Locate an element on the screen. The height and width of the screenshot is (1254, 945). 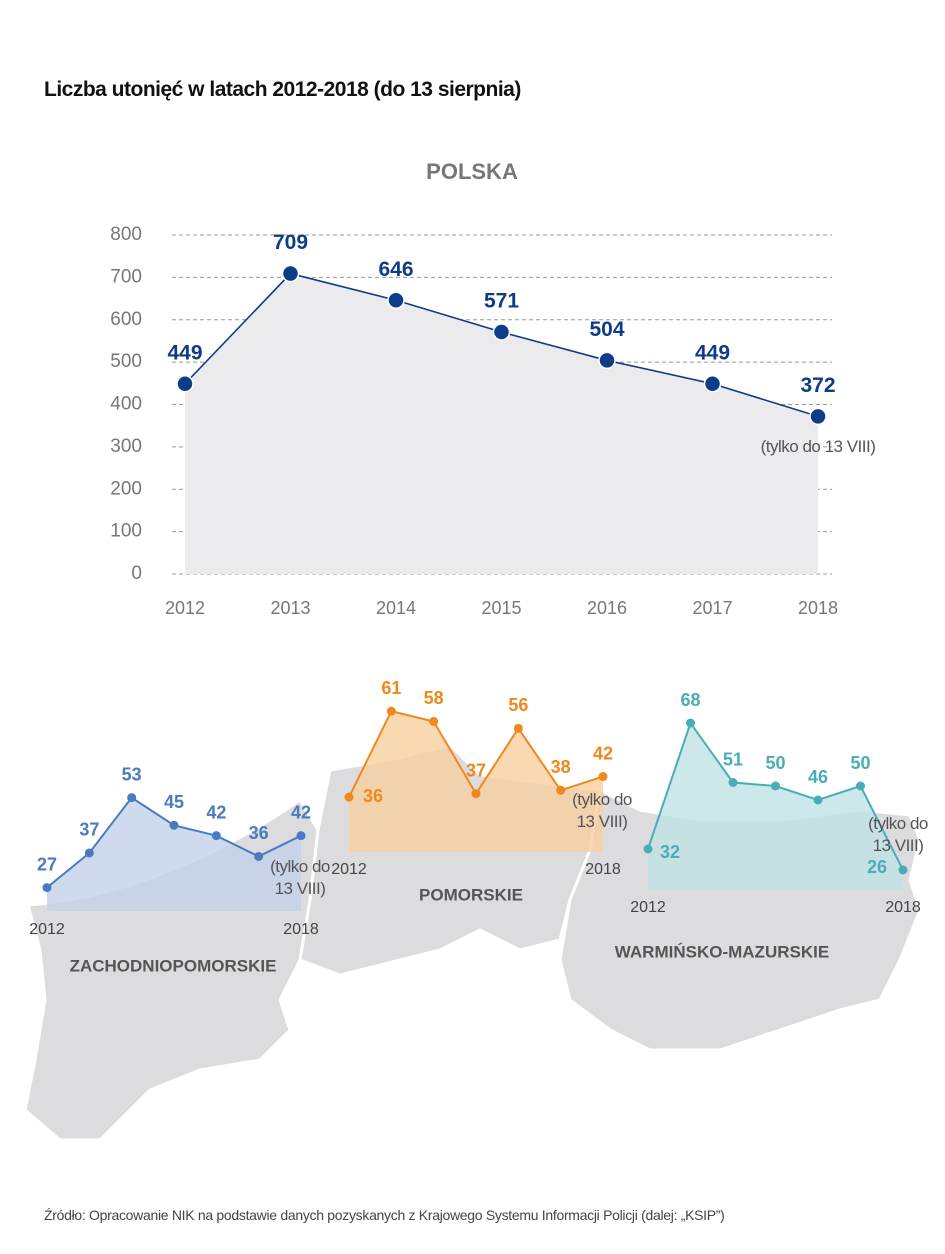
data-label: 56 is located at coordinates (518, 705).